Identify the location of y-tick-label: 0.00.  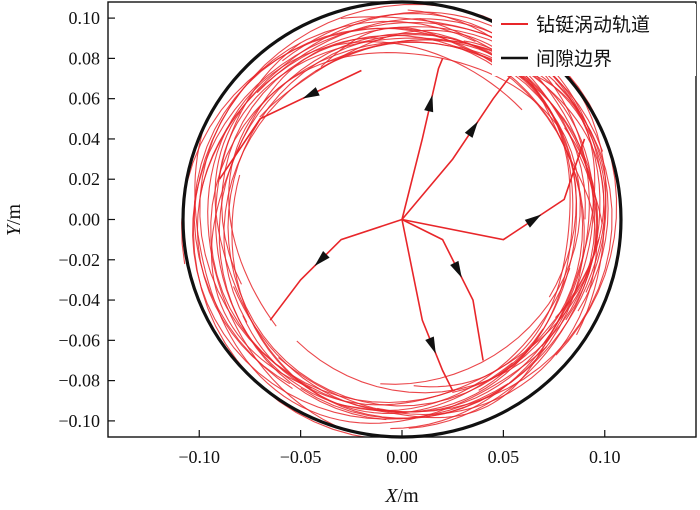
(85, 220).